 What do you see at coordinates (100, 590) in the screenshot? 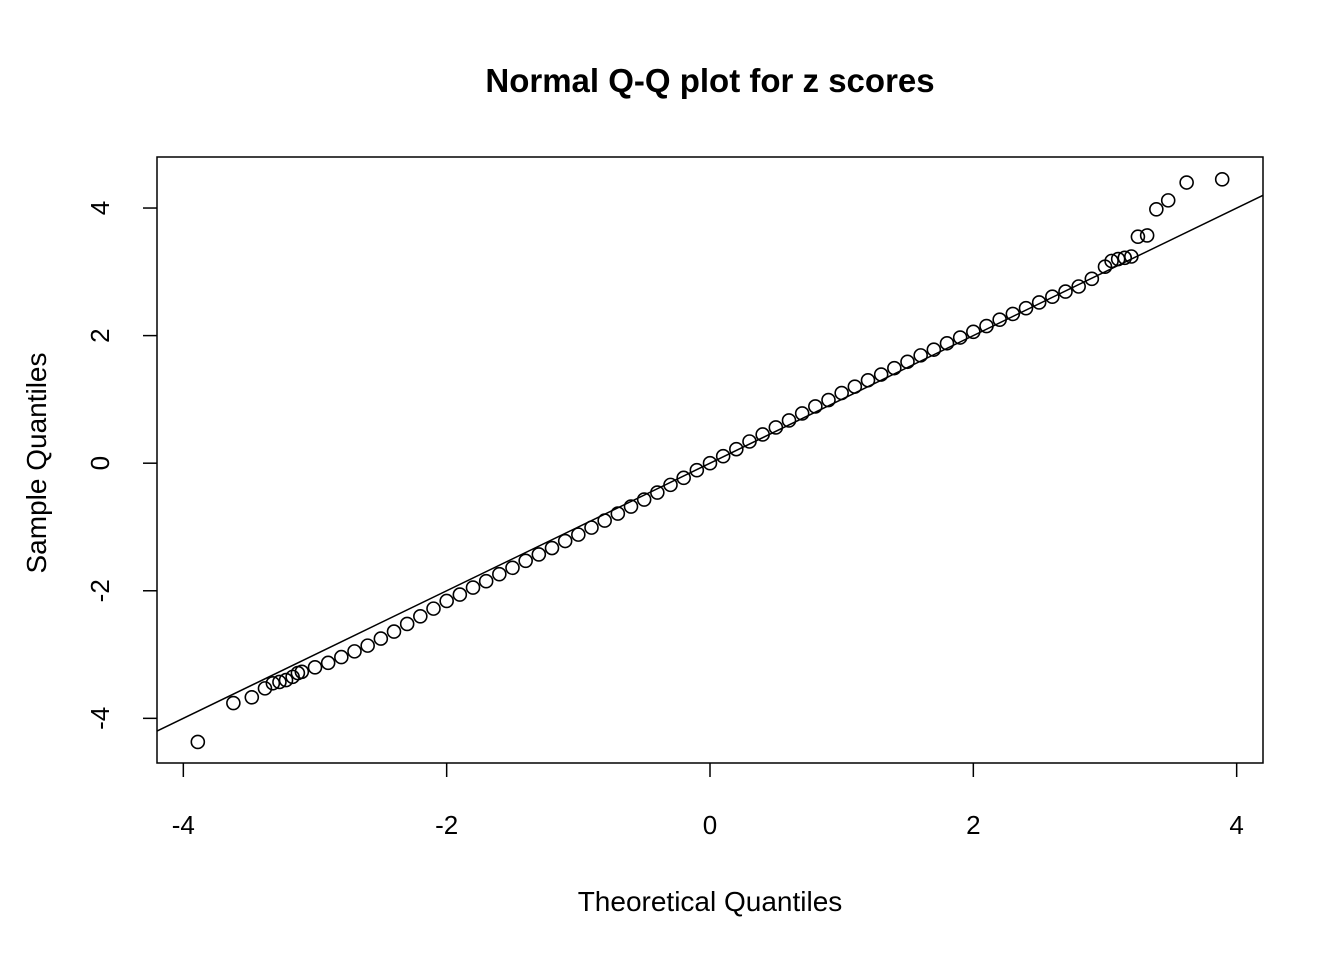
I see `y-tick-label: -2` at bounding box center [100, 590].